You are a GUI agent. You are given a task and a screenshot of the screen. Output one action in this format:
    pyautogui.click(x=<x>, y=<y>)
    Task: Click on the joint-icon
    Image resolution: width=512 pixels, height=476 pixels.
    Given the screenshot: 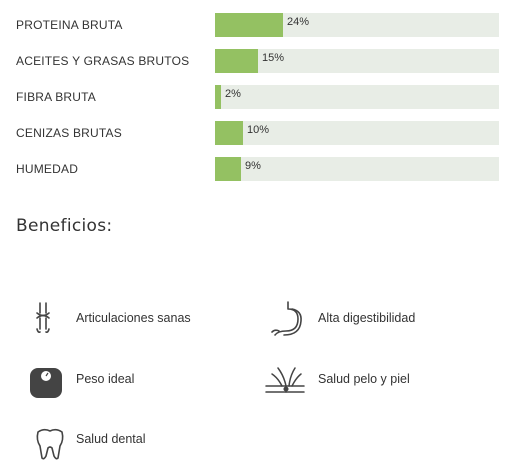 What is the action you would take?
    pyautogui.click(x=50, y=319)
    